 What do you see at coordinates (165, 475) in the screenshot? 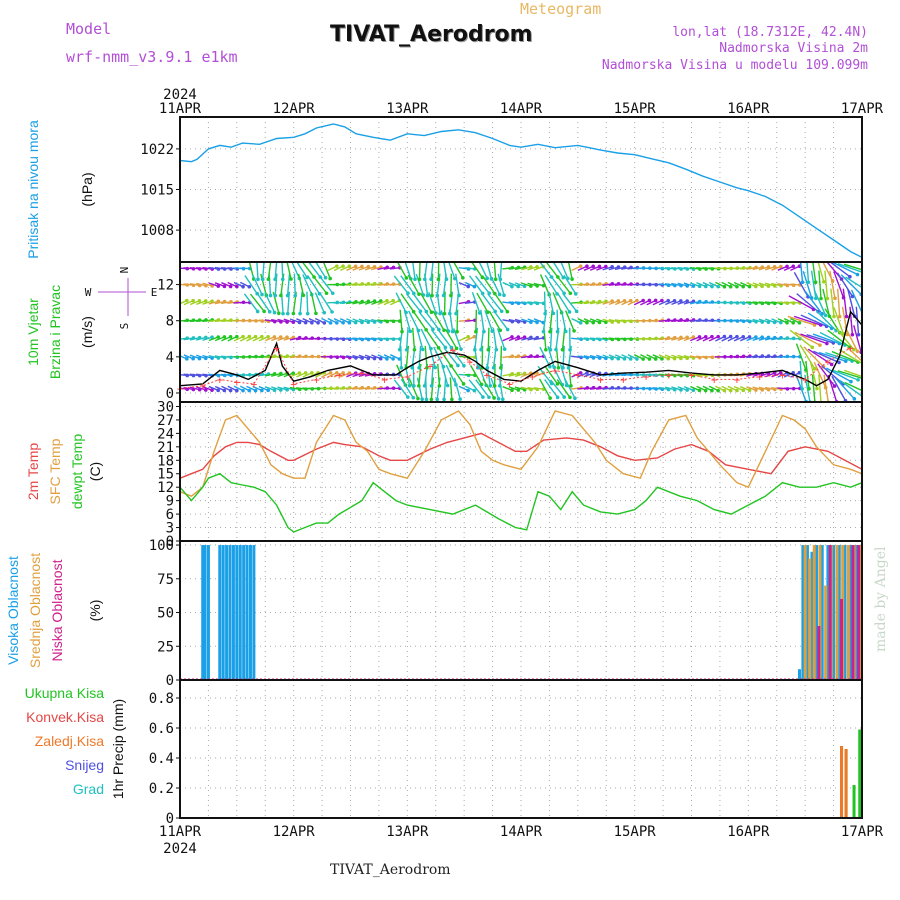
I see `y-tick-label-temperature: 15` at bounding box center [165, 475].